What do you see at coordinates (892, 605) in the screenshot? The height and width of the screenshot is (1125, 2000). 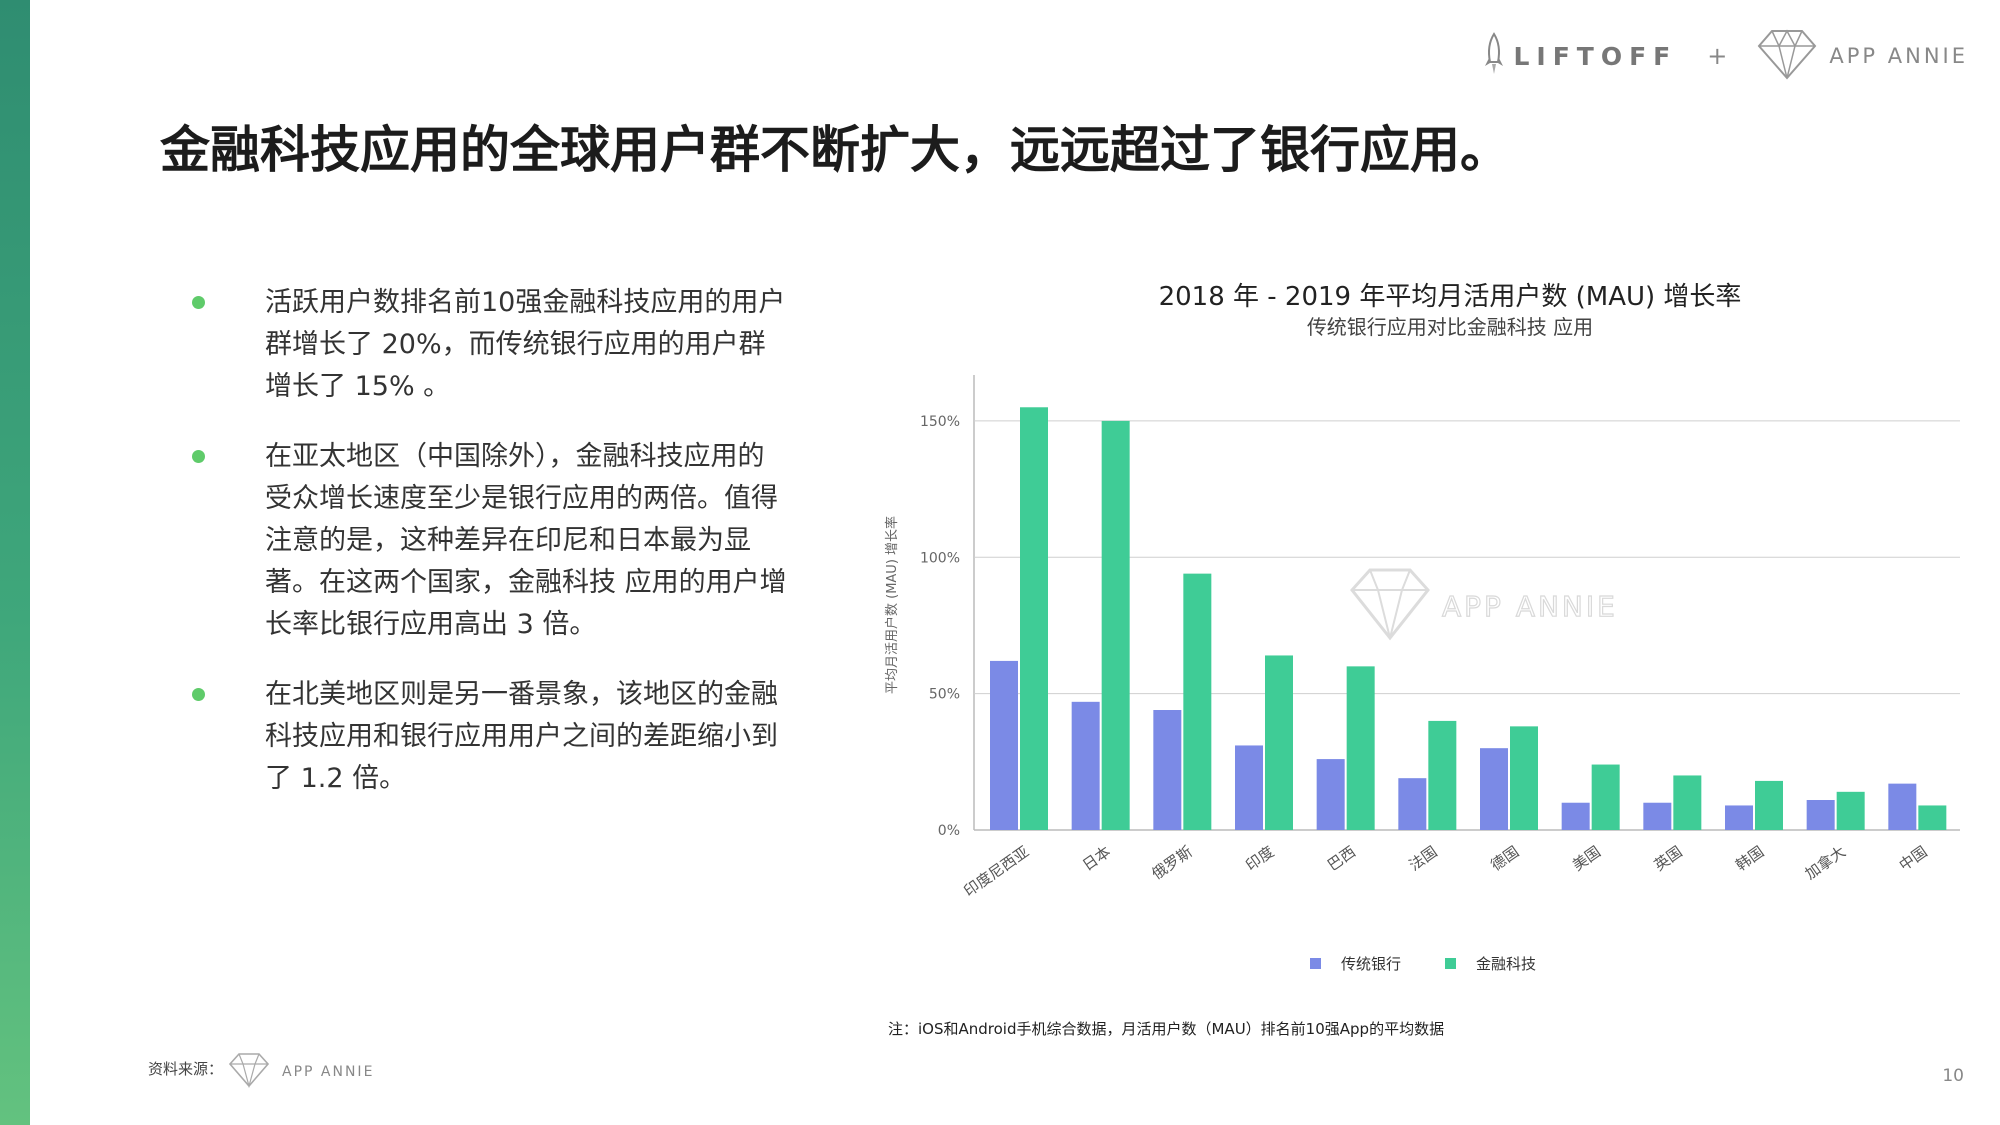 I see `y-axis-label: 平均月活用户数 (MAU) 增长率` at bounding box center [892, 605].